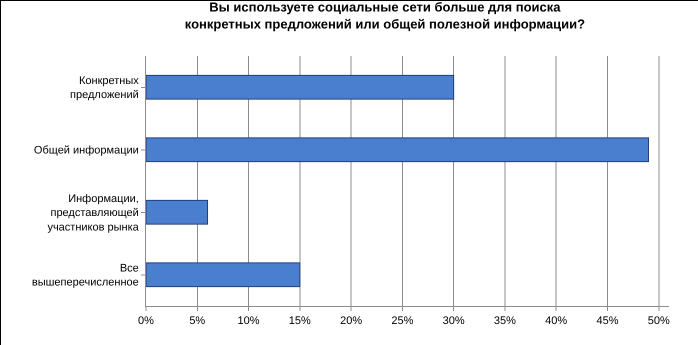 Image resolution: width=698 pixels, height=345 pixels. I want to click on x-tick-label: 45%, so click(607, 321).